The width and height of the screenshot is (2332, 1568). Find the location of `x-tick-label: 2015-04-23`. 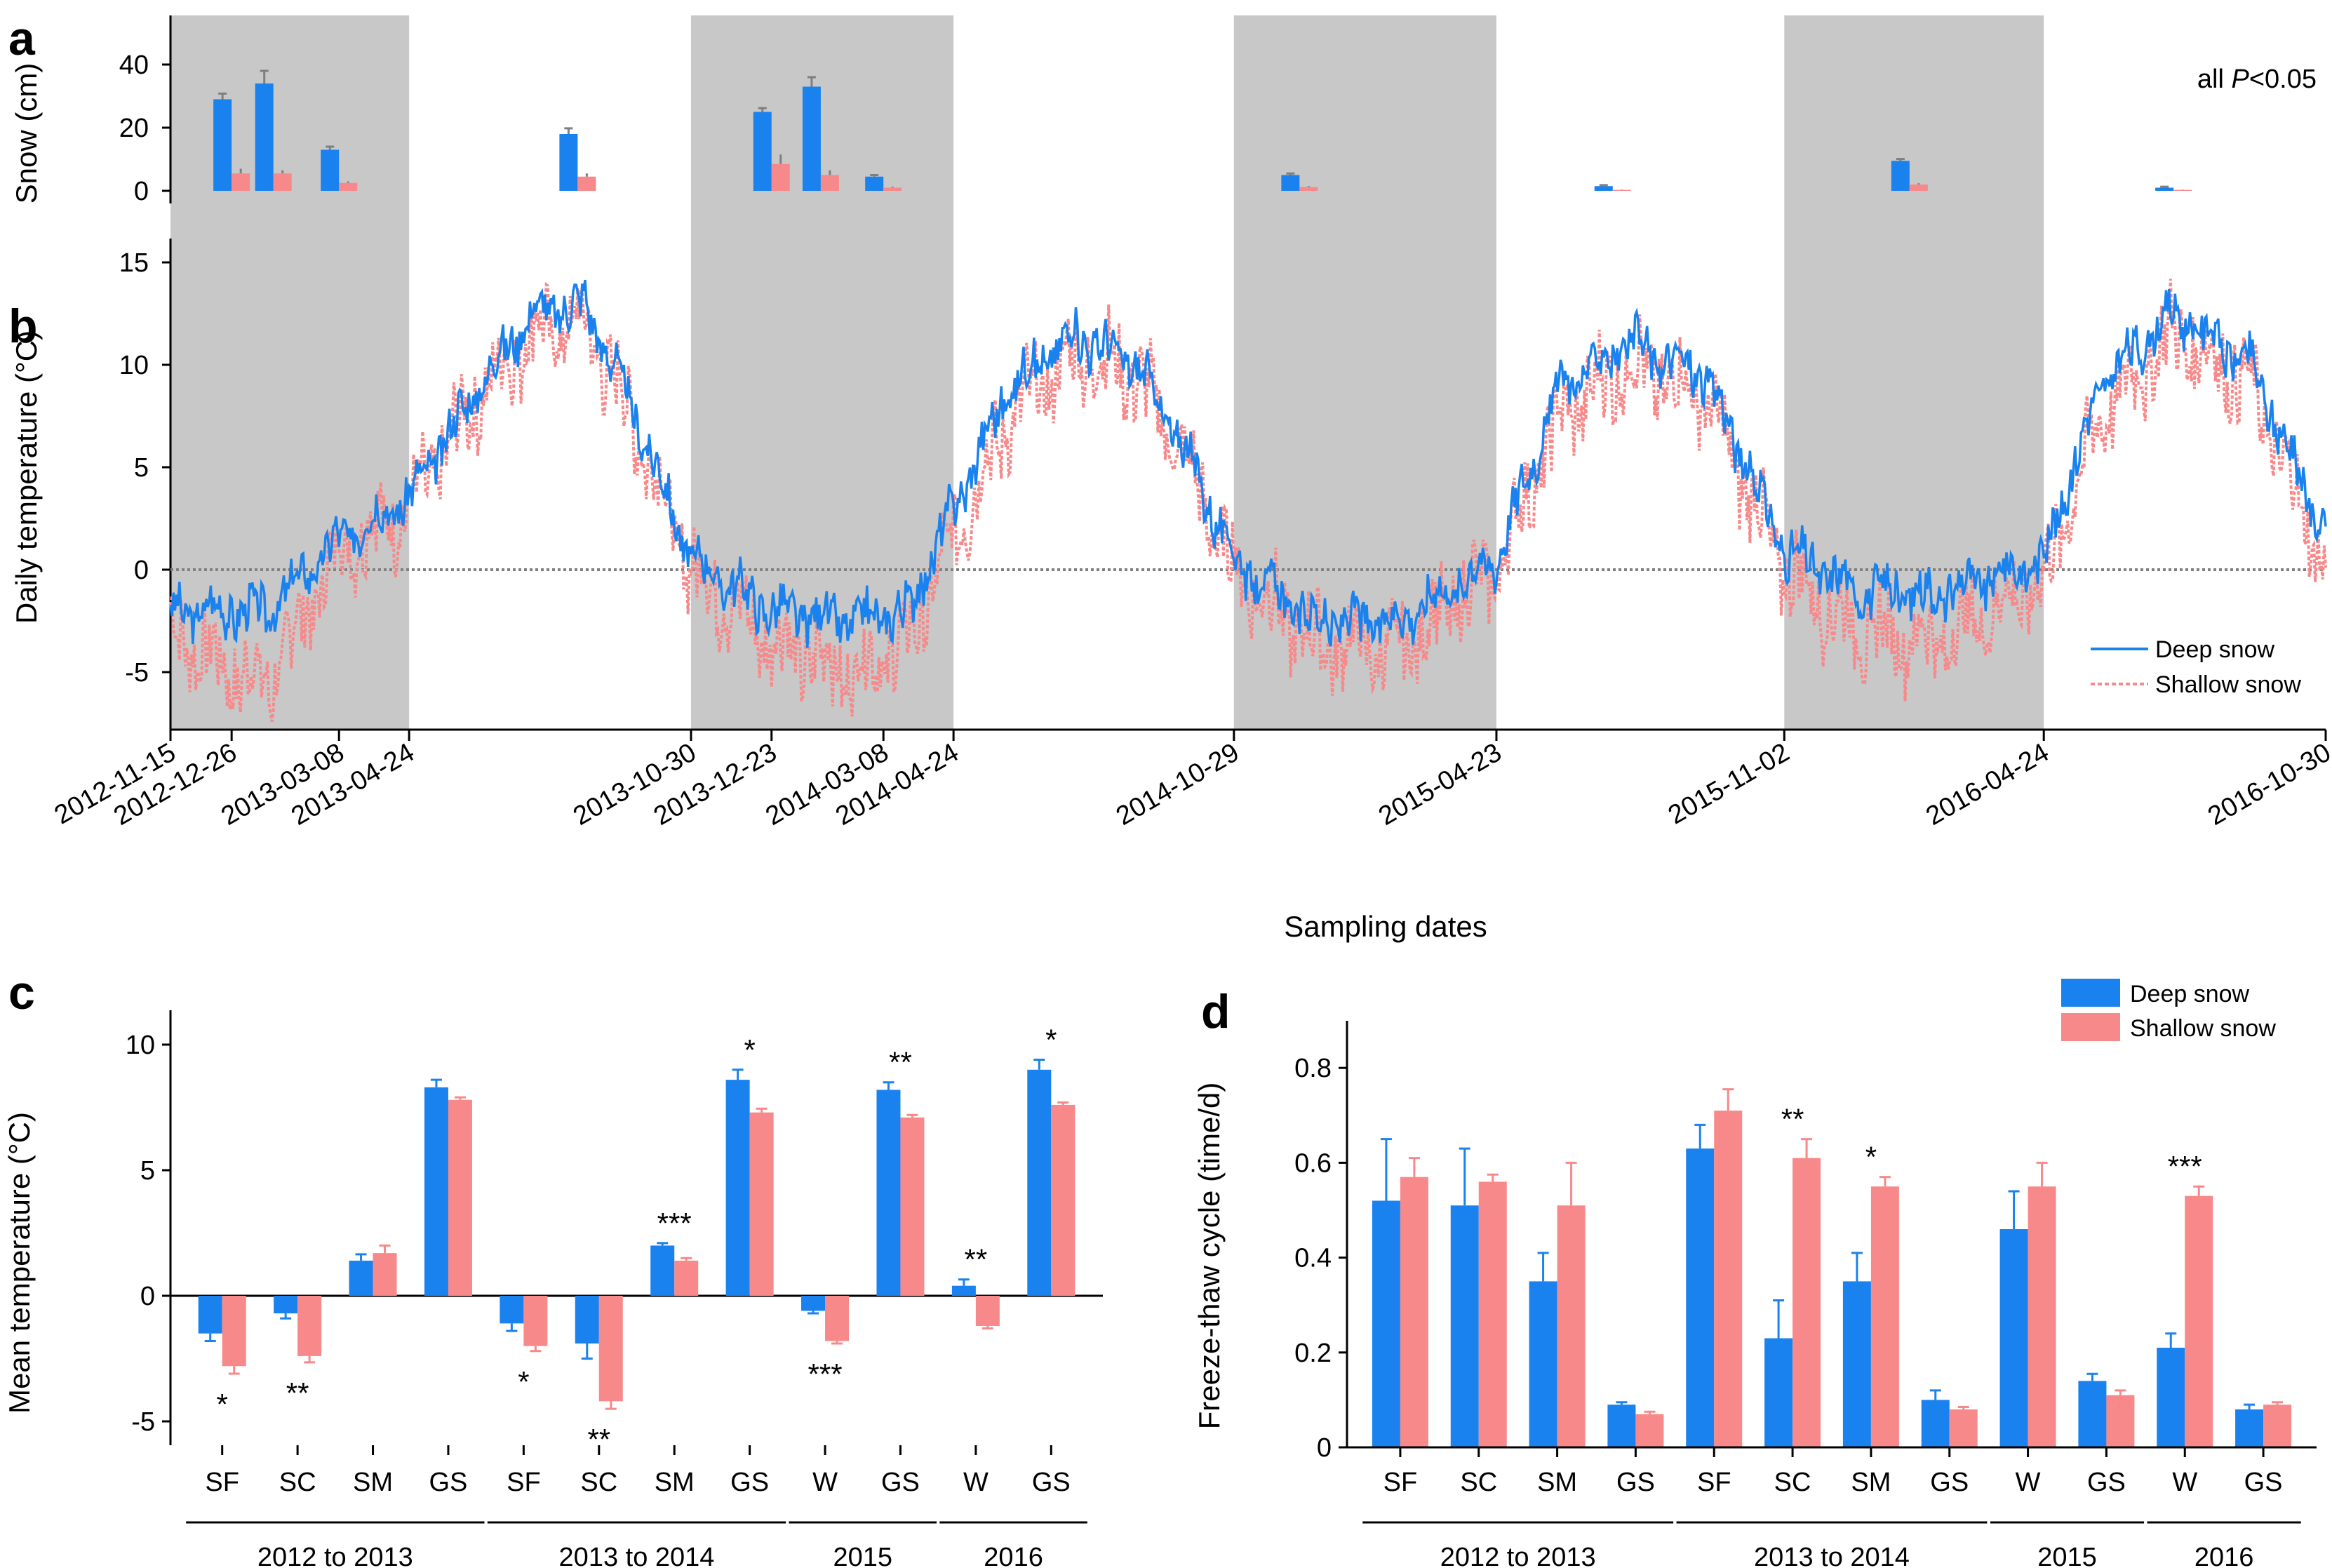

x-tick-label: 2015-04-23 is located at coordinates (1440, 784).